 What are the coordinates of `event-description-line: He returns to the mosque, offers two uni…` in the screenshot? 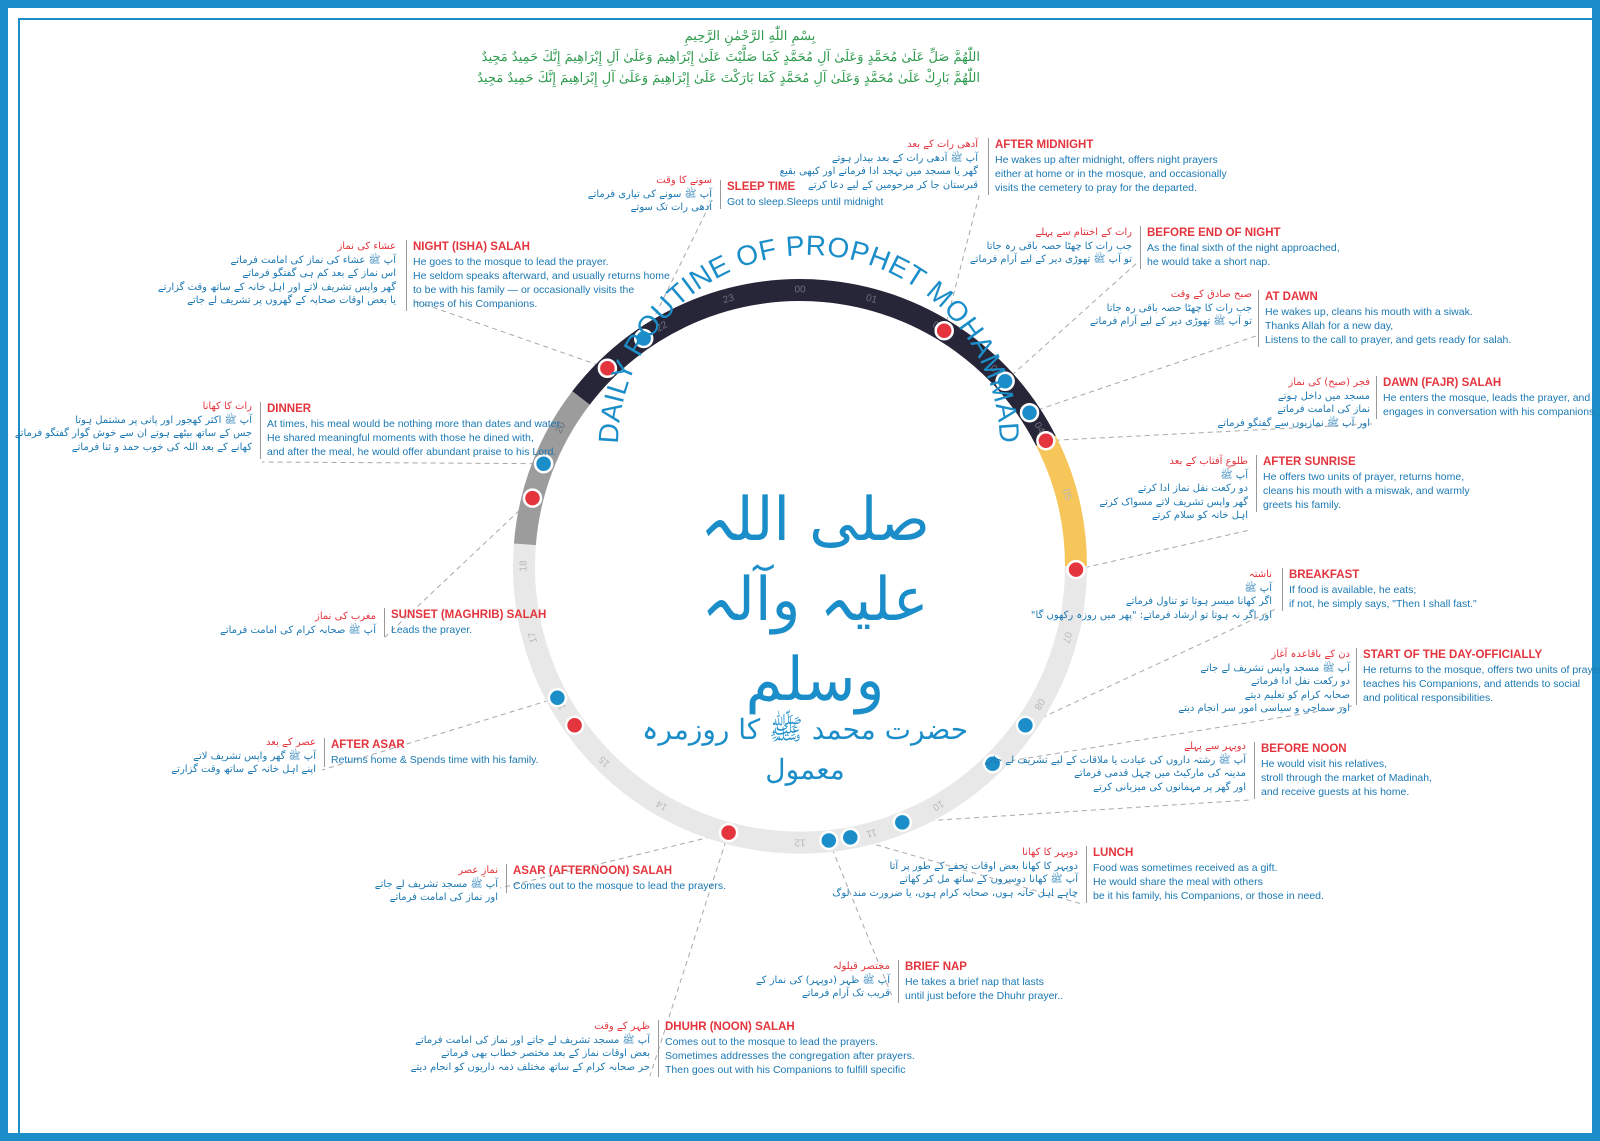 It's located at (1481, 670).